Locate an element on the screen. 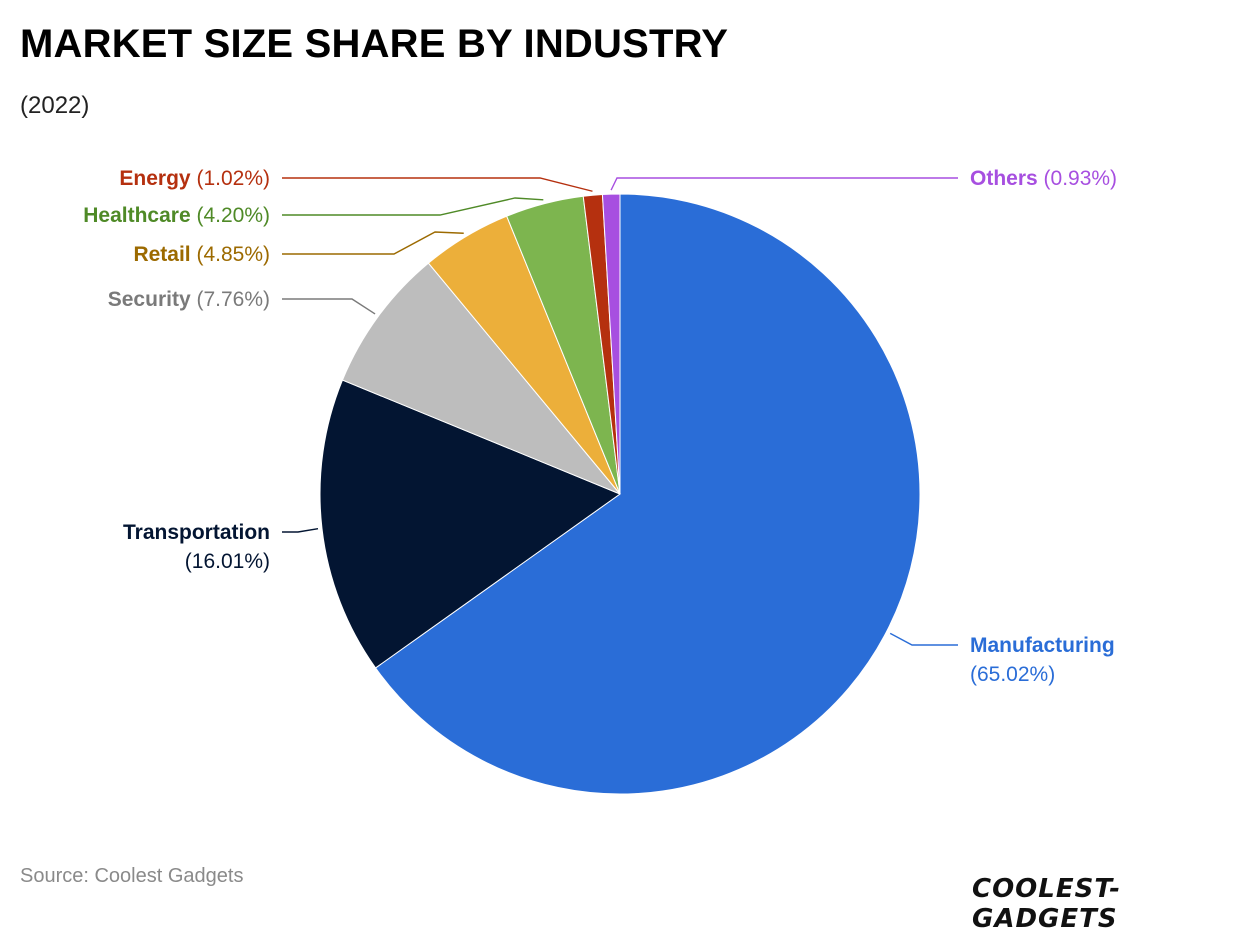  chart-title: MARKET SIZE SHARE BY INDUSTRY is located at coordinates (374, 44).